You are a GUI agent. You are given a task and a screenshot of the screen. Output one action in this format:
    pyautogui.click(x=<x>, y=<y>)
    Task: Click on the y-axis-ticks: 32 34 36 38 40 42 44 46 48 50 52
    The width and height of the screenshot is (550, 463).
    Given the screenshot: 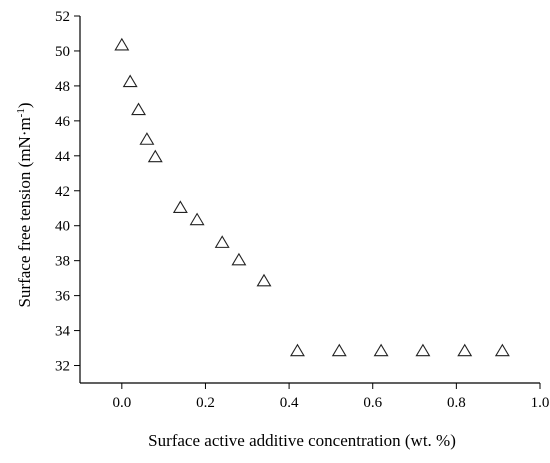 What is the action you would take?
    pyautogui.click(x=67, y=192)
    